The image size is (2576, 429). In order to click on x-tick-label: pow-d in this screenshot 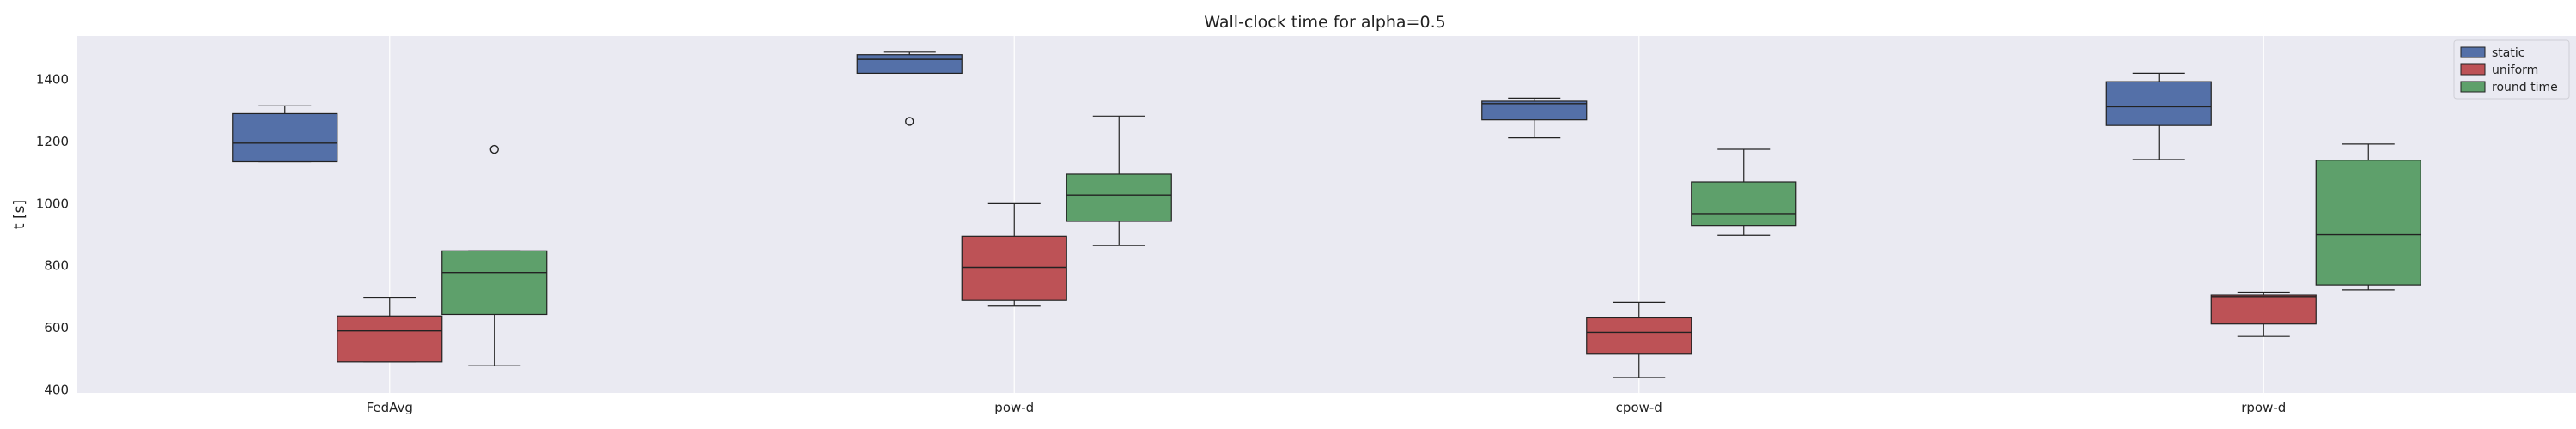, I will do `click(1014, 407)`.